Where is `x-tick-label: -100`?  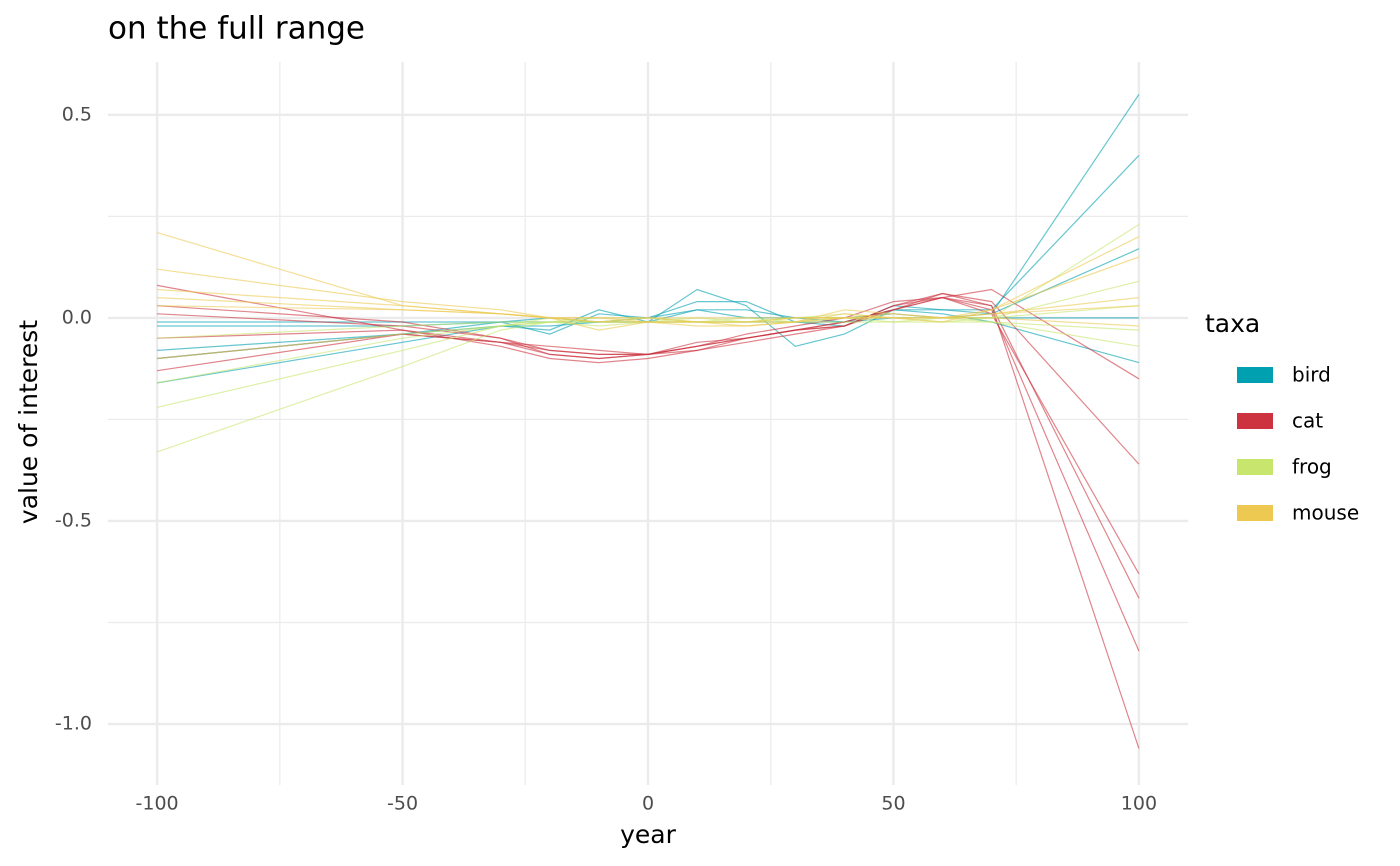 x-tick-label: -100 is located at coordinates (157, 804).